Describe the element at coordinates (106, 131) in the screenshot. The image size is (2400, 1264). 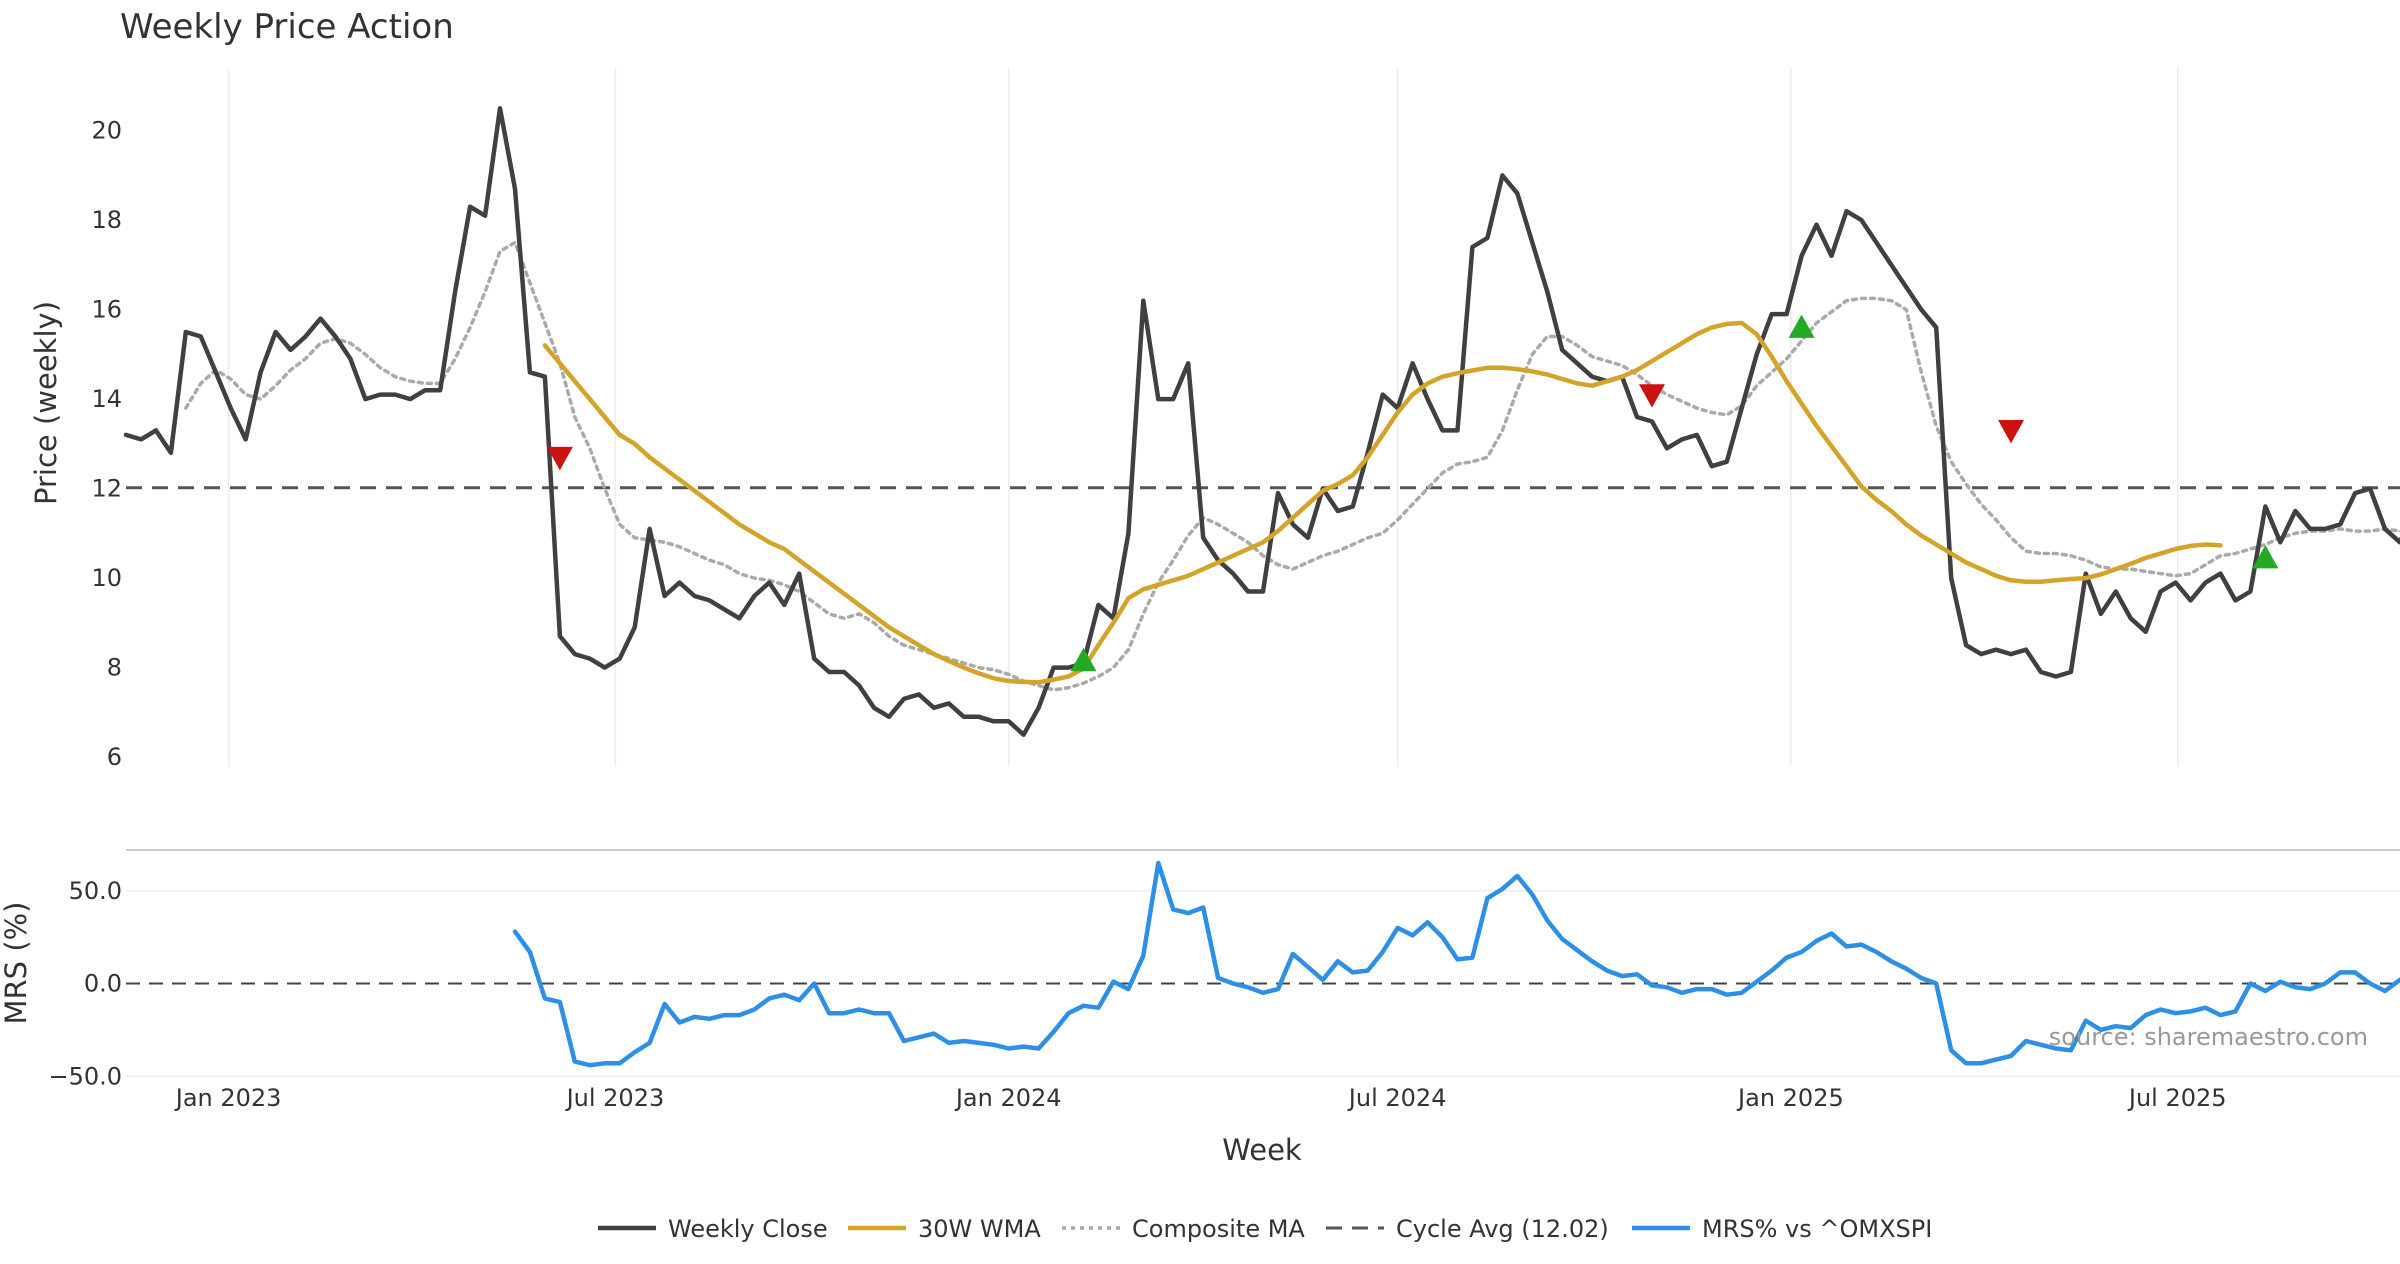
I see `price-y-tick-label: 20` at that location.